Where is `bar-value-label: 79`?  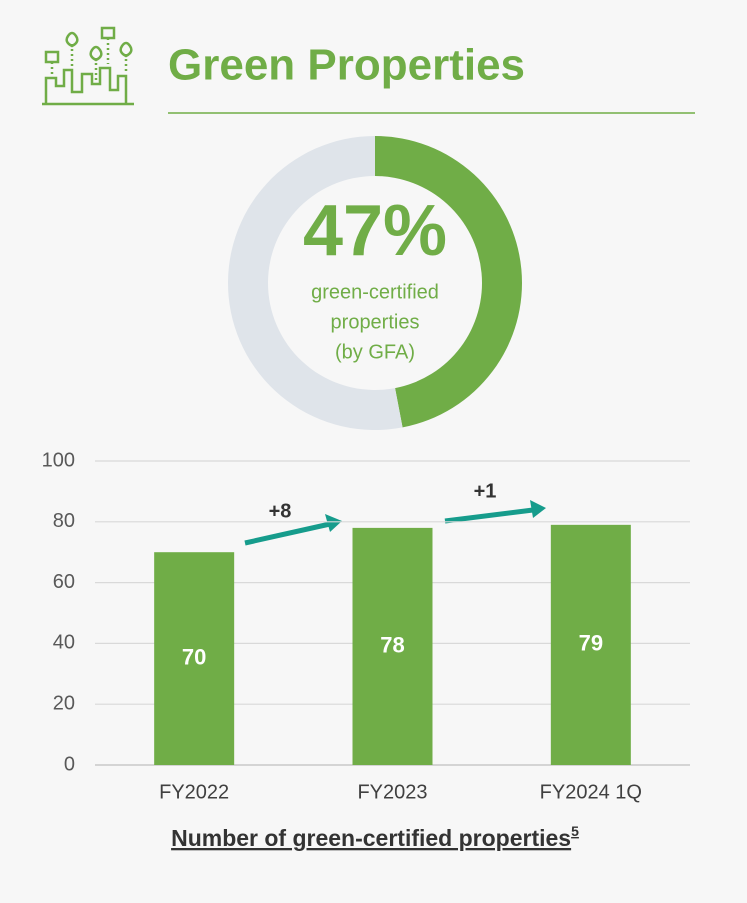 bar-value-label: 79 is located at coordinates (591, 643).